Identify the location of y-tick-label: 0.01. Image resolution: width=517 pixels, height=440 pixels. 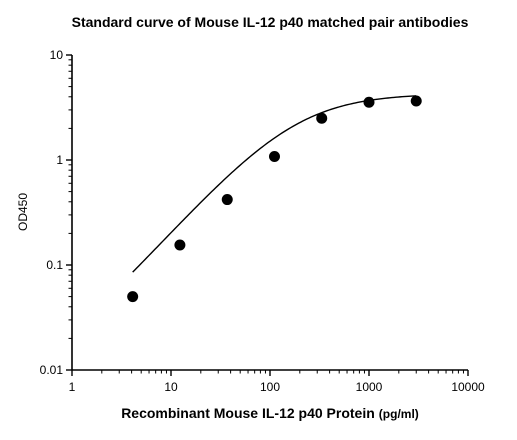
(52, 370).